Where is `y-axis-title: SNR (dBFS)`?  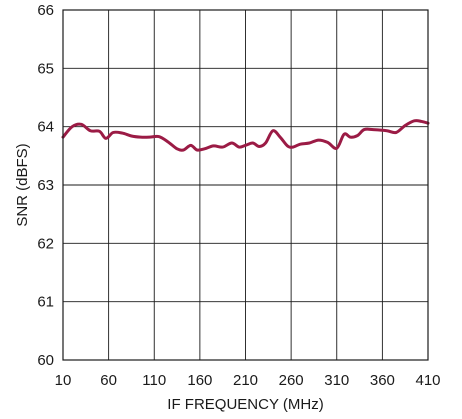
y-axis-title: SNR (dBFS) is located at coordinates (22, 184).